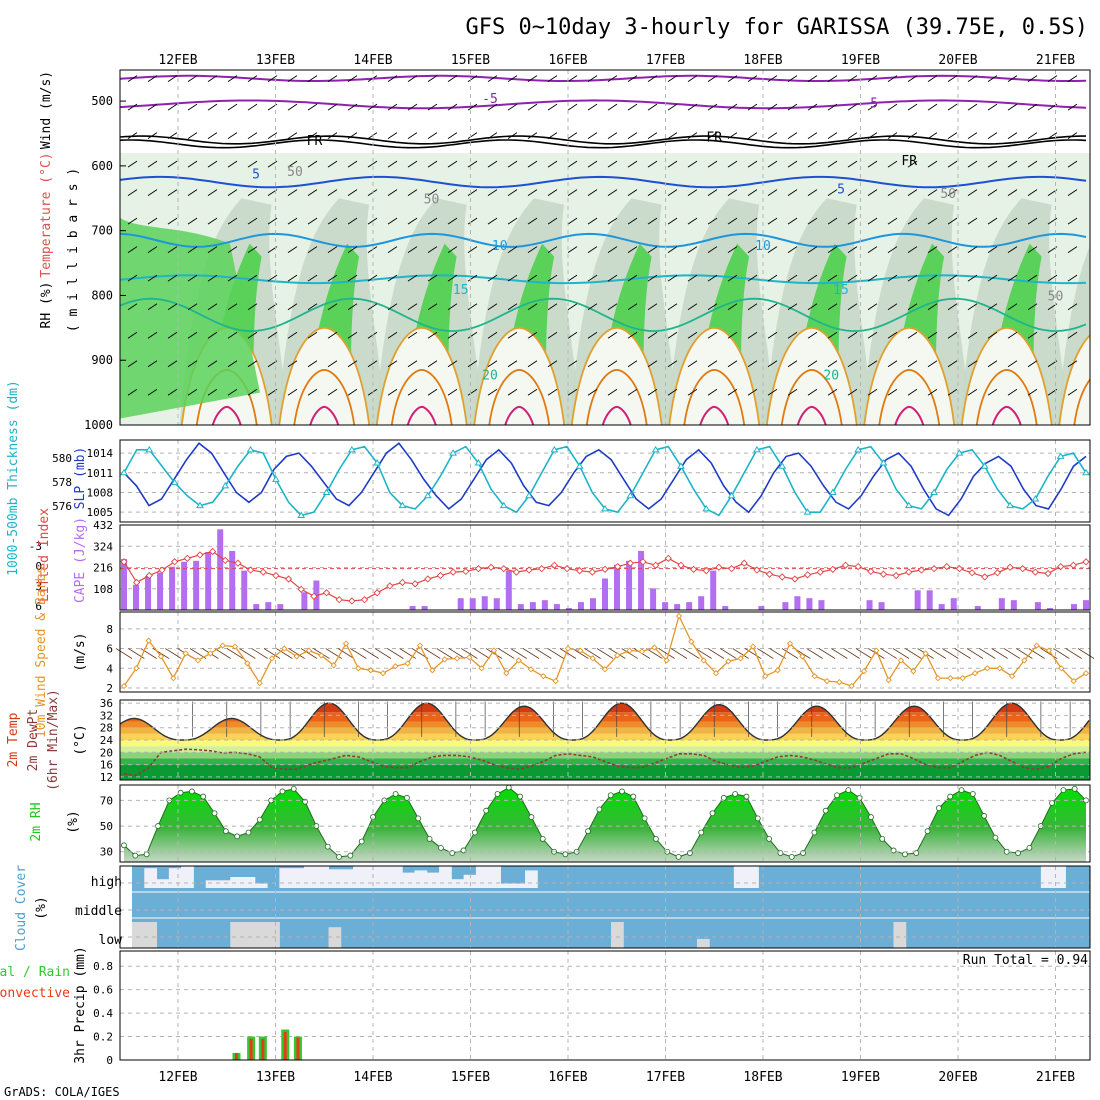 The width and height of the screenshot is (1100, 1100). What do you see at coordinates (41, 907) in the screenshot?
I see `cloud-unit-label: (%)` at bounding box center [41, 907].